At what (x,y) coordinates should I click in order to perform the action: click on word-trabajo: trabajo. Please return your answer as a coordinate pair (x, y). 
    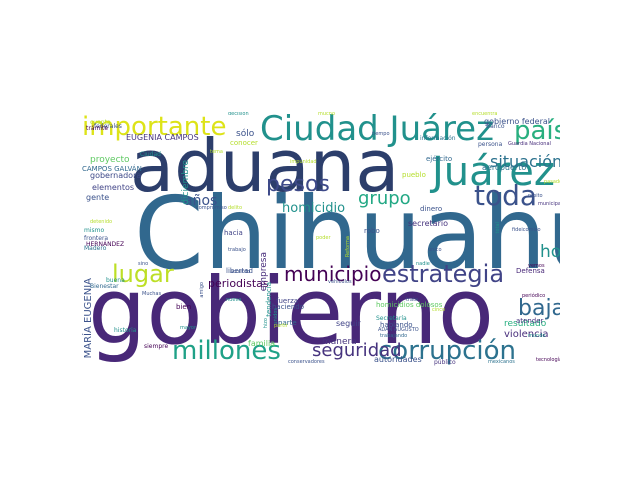
    Looking at the image, I should click on (237, 250).